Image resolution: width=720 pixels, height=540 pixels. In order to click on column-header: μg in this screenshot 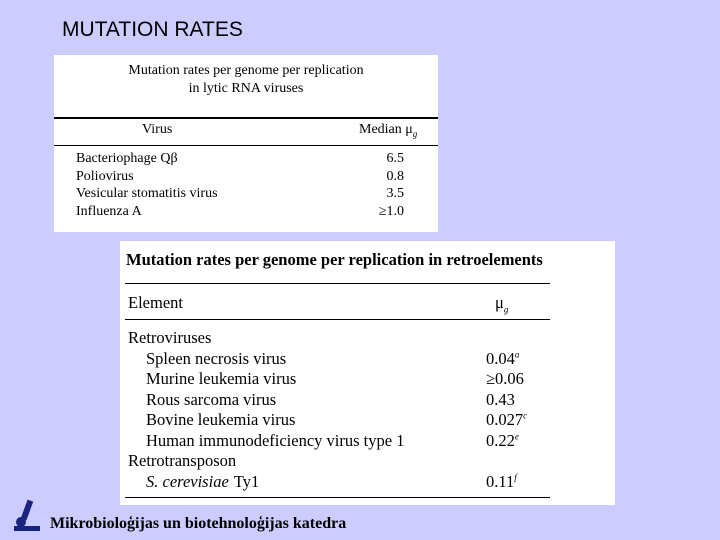, I will do `click(501, 303)`.